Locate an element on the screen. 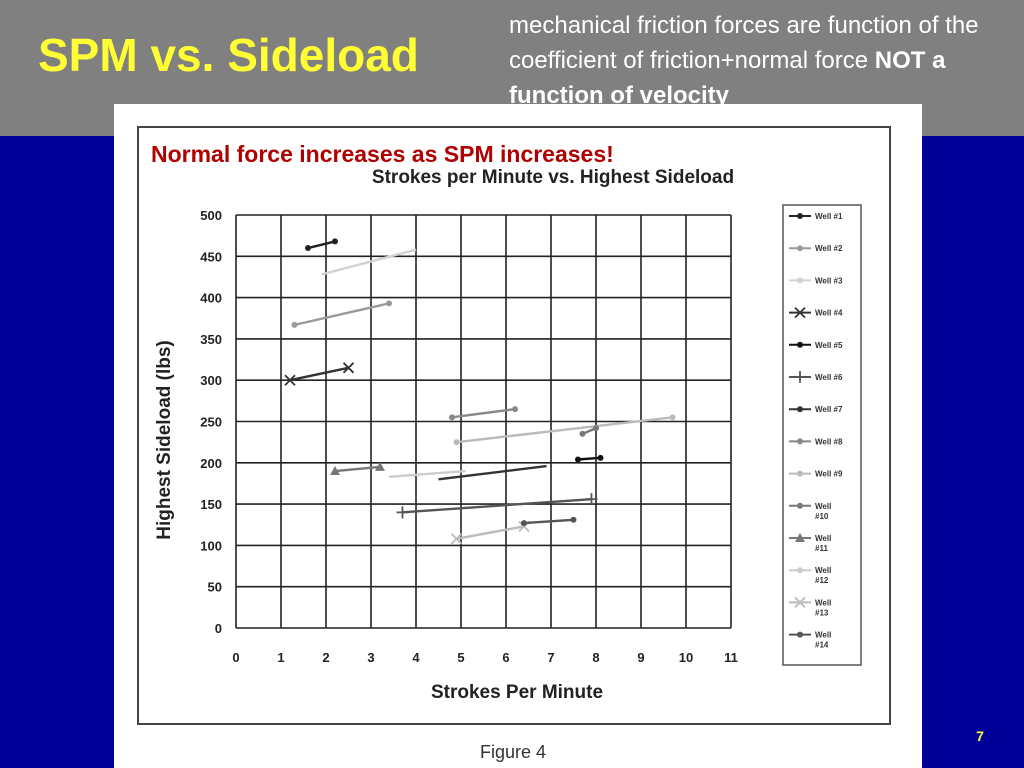  legend-entry-1: Well #1 is located at coordinates (816, 216).